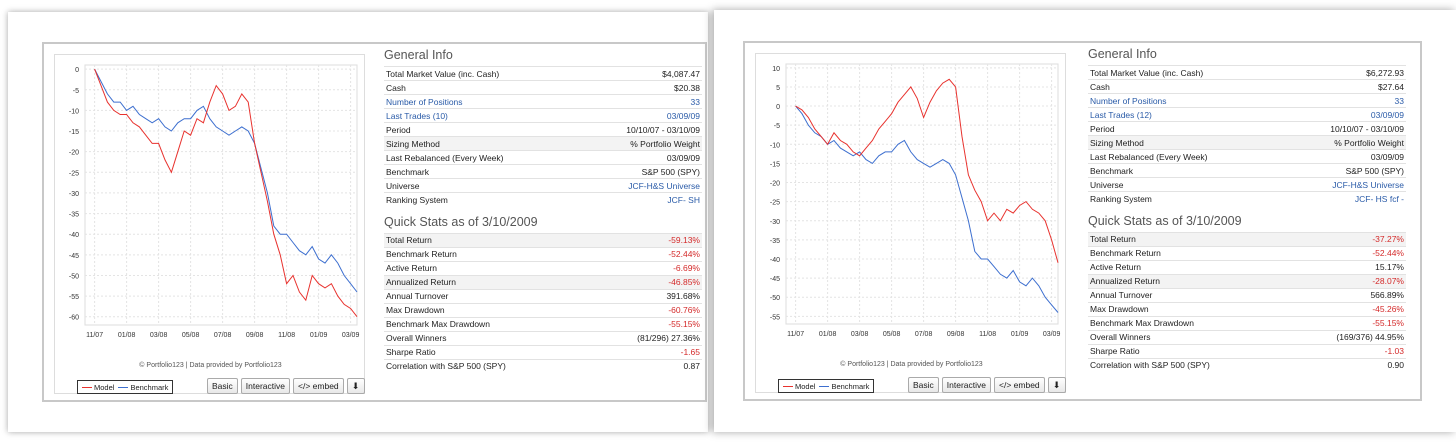  Describe the element at coordinates (76, 91) in the screenshot. I see `y-tick-label: -5` at that location.